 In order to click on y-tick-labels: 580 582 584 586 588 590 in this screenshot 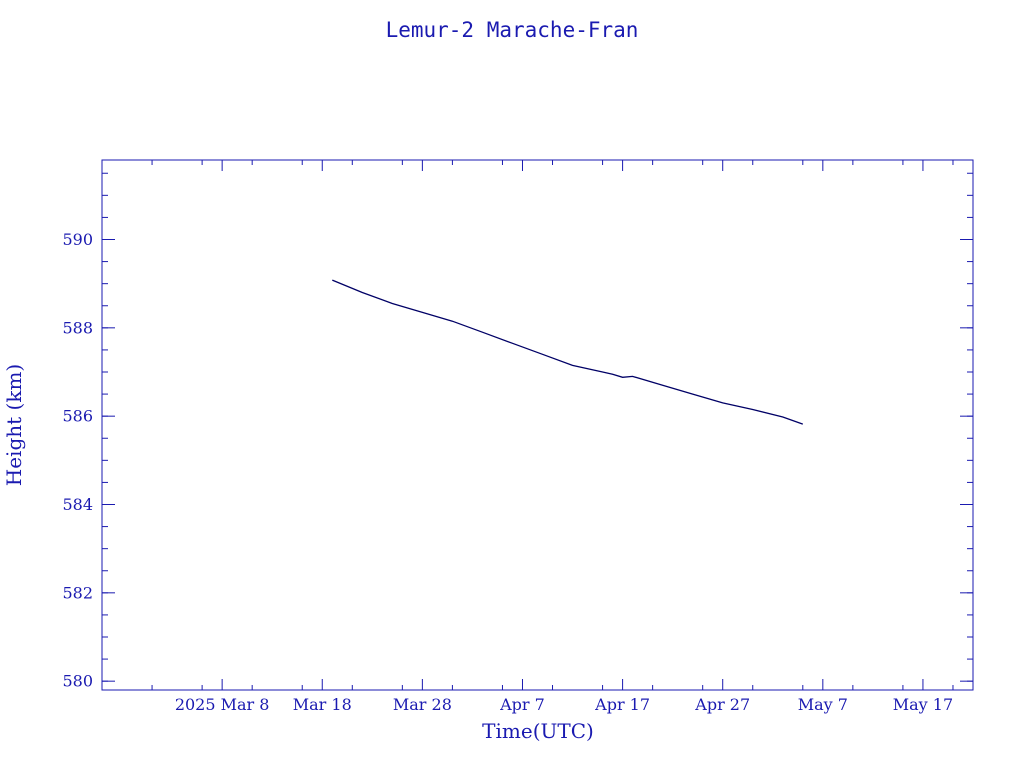, I will do `click(77, 460)`.